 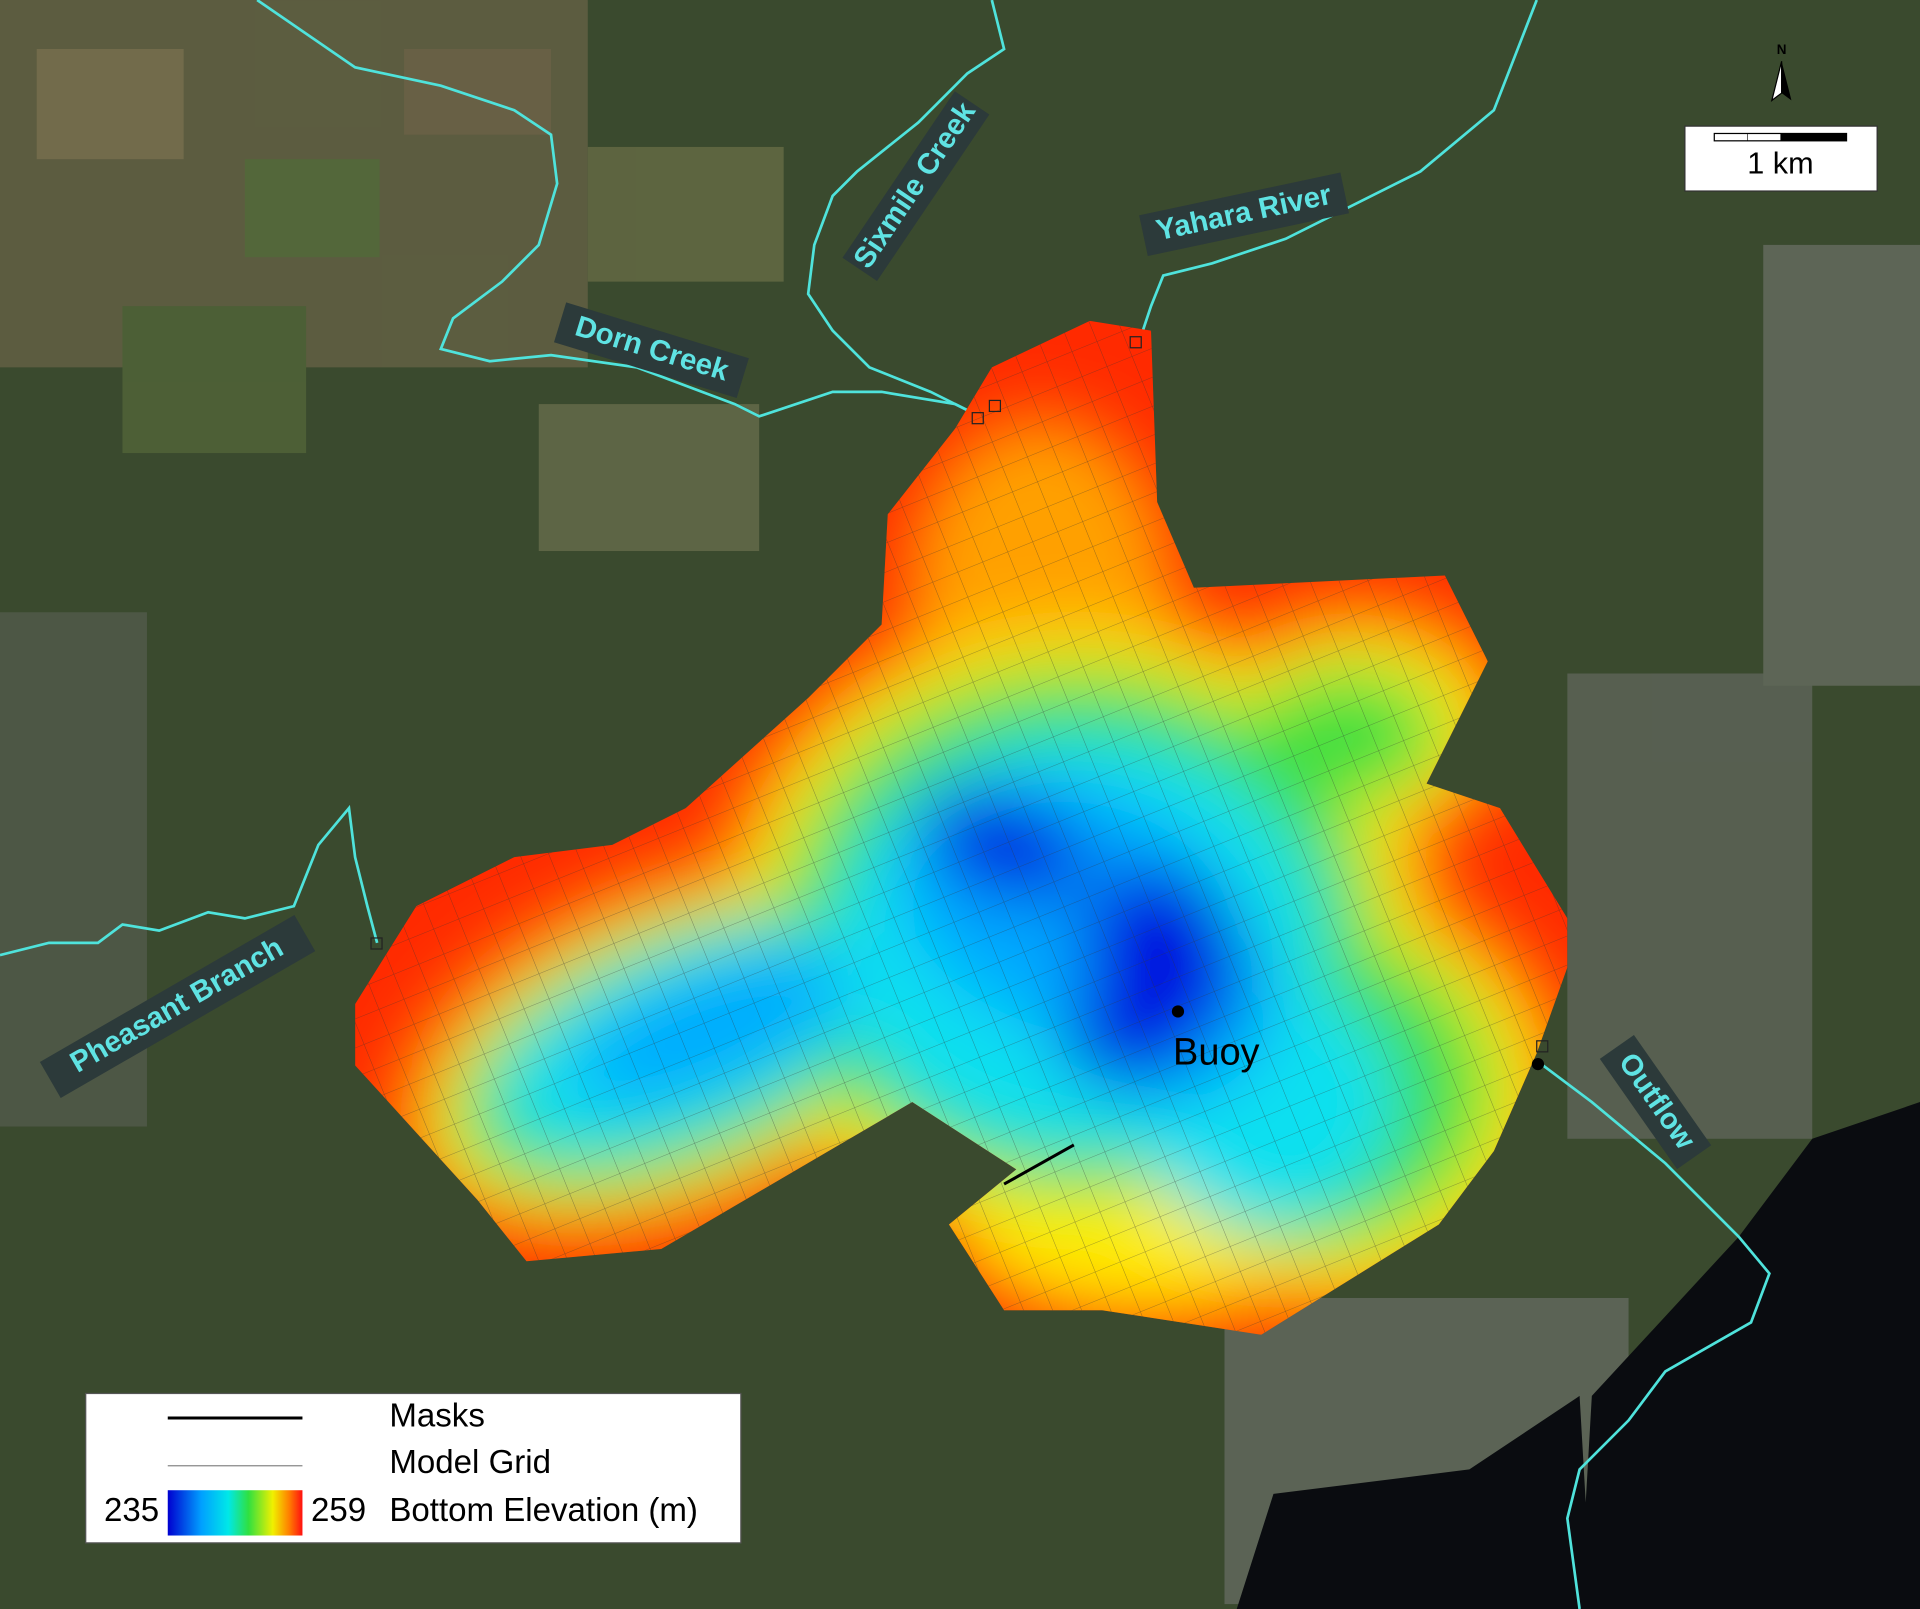 I want to click on colorbar-min: 235, so click(x=131, y=1510).